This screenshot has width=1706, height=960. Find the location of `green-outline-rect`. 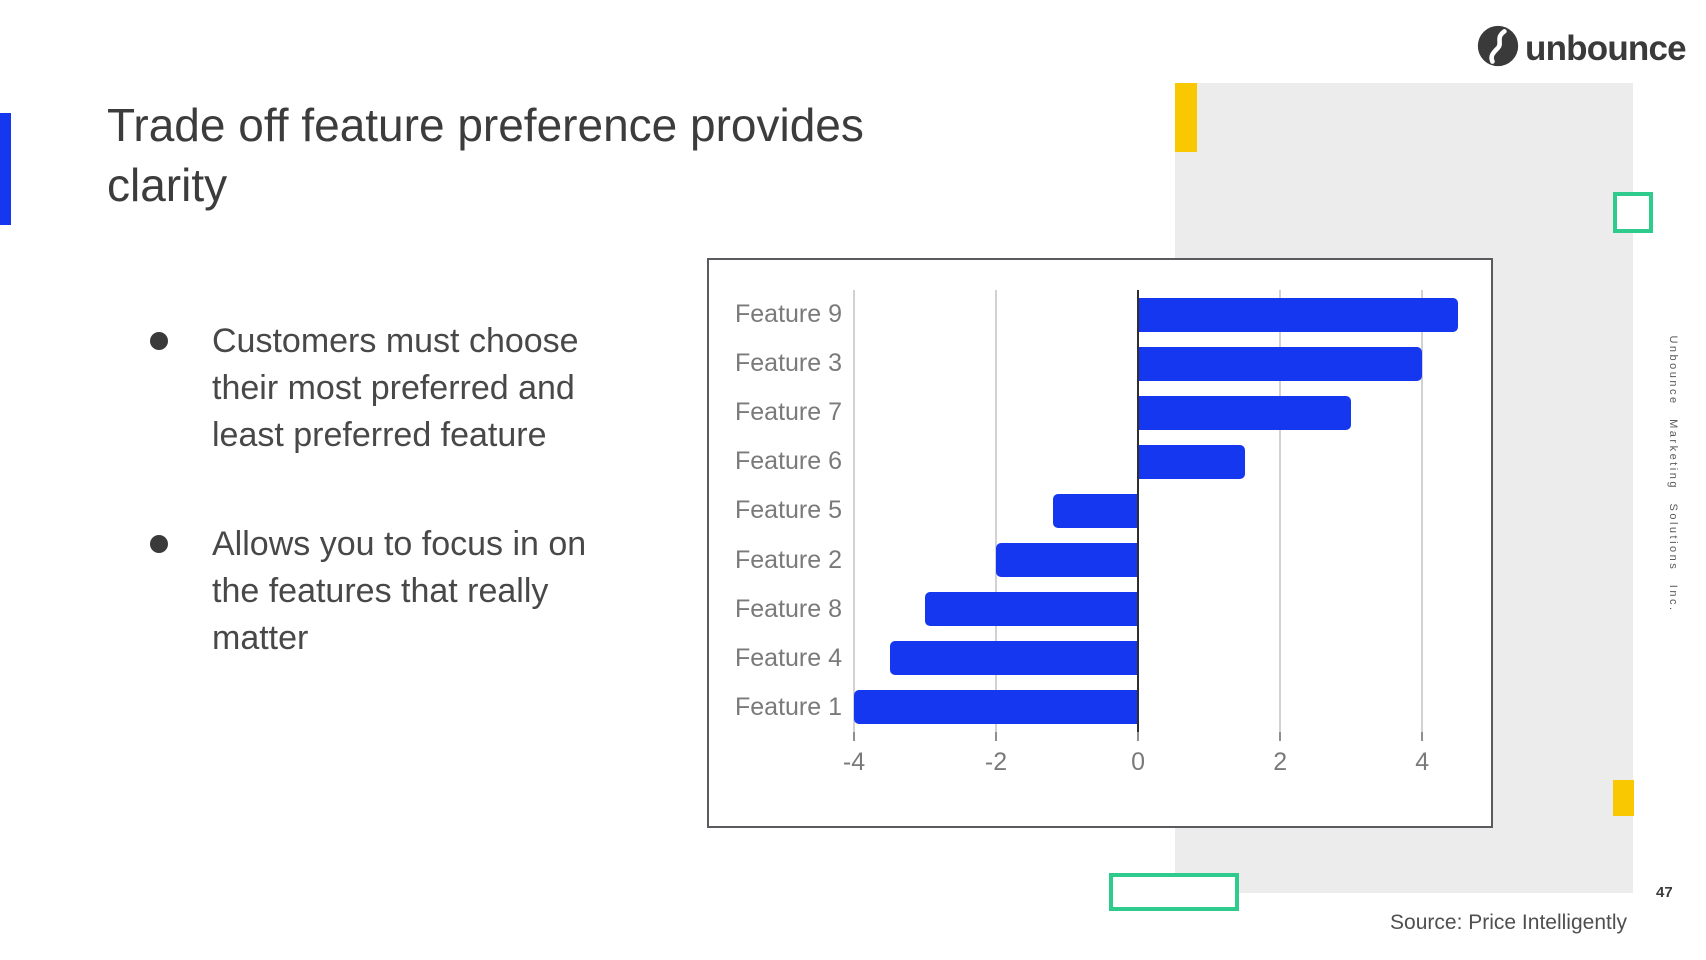

green-outline-rect is located at coordinates (1174, 892).